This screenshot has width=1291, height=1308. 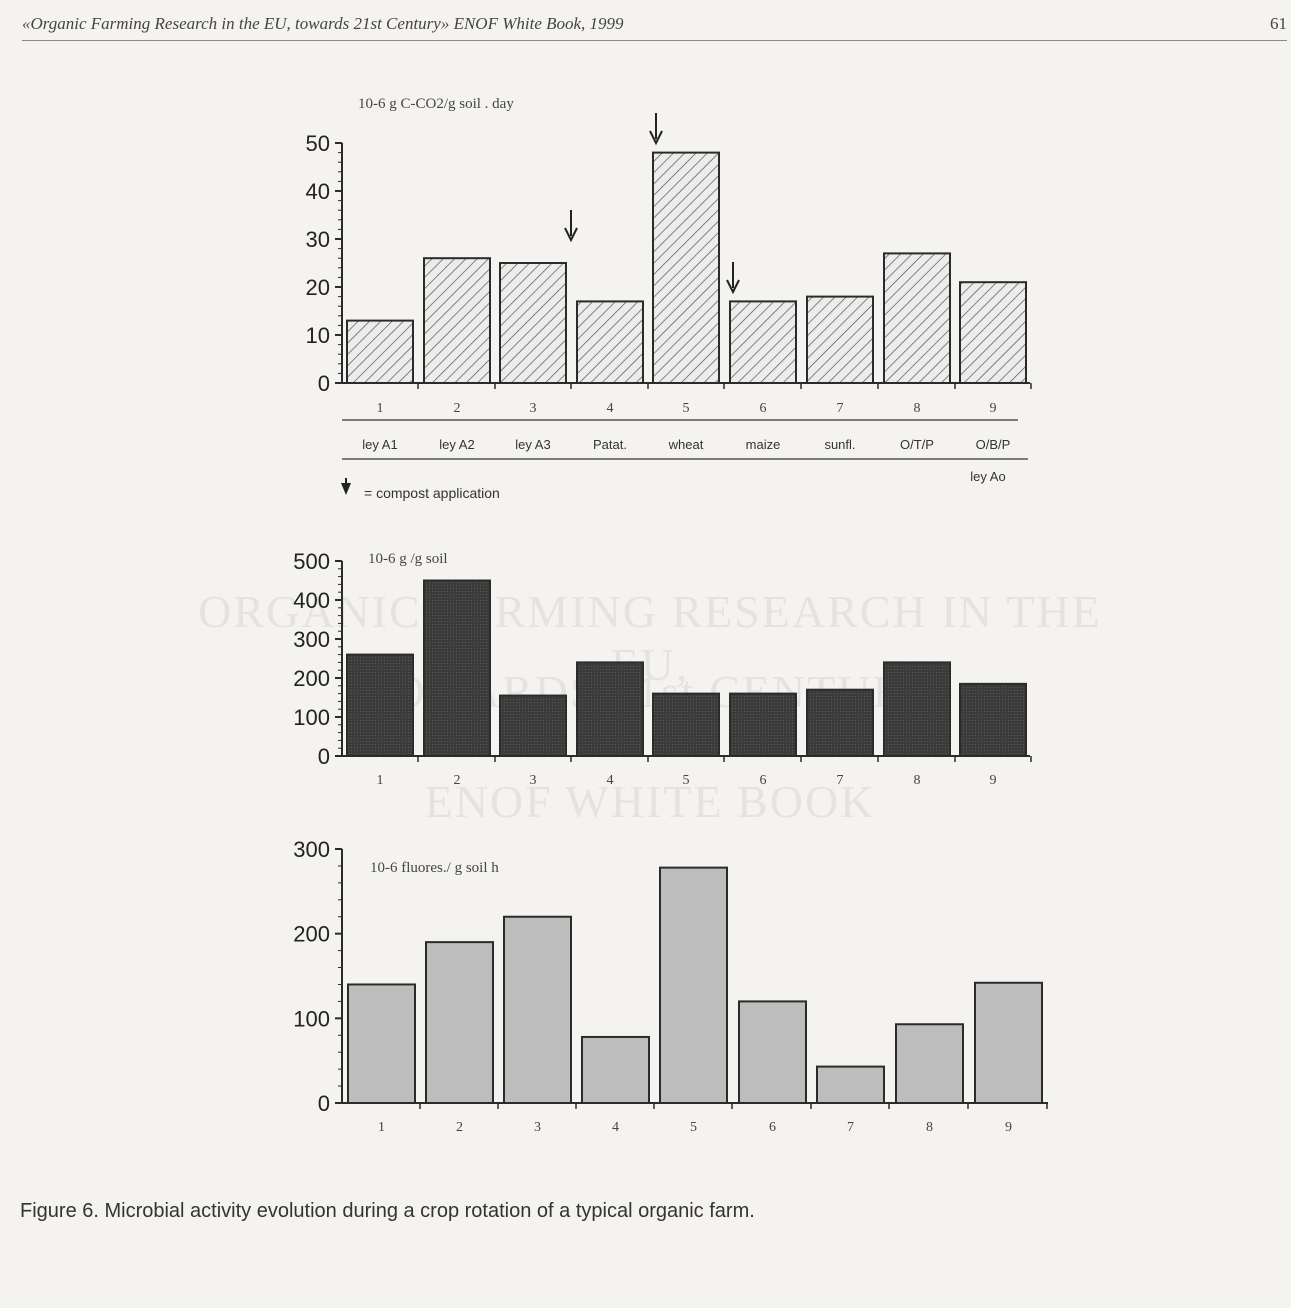 I want to click on crop-name-label: ley A1, so click(x=379, y=444).